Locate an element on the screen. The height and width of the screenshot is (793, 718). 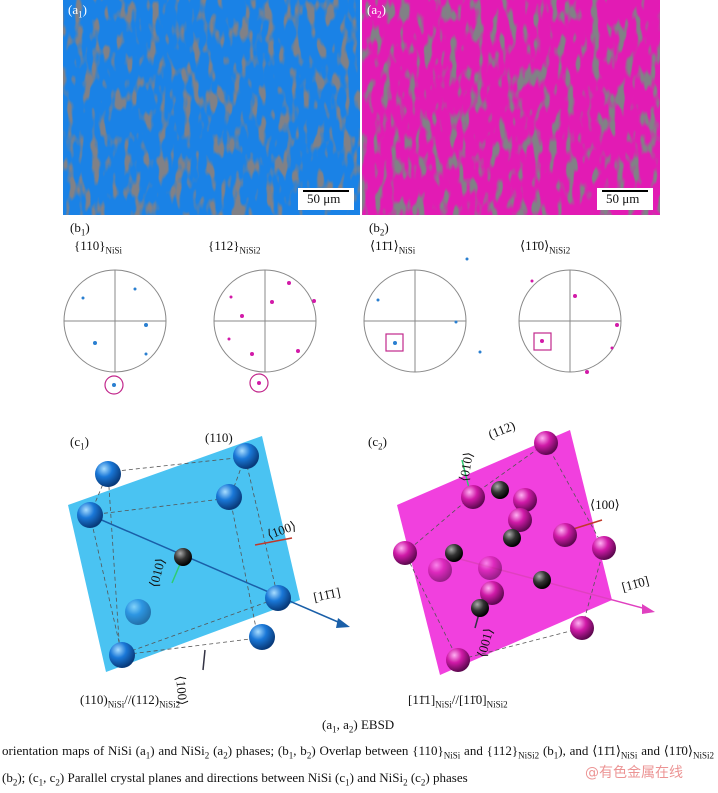
c1-relation: (110)NiSi//(112)NiSi2 is located at coordinates (130, 701).